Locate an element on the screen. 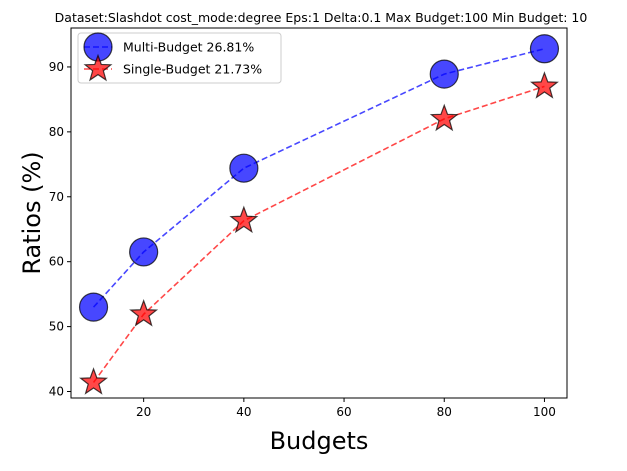 This screenshot has width=627, height=471. x-axis-ticks: 20 40 60 80 100 is located at coordinates (346, 408).